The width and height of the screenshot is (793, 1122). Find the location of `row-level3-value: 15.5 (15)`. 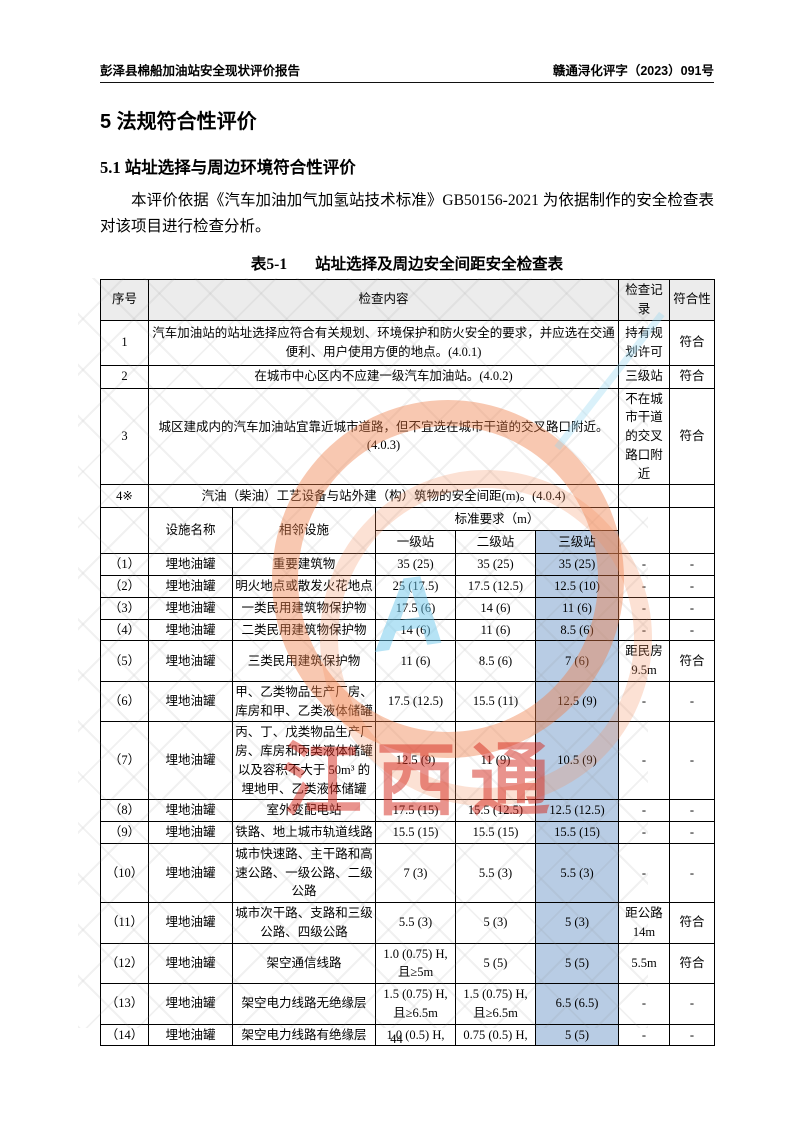

row-level3-value: 15.5 (15) is located at coordinates (577, 832).